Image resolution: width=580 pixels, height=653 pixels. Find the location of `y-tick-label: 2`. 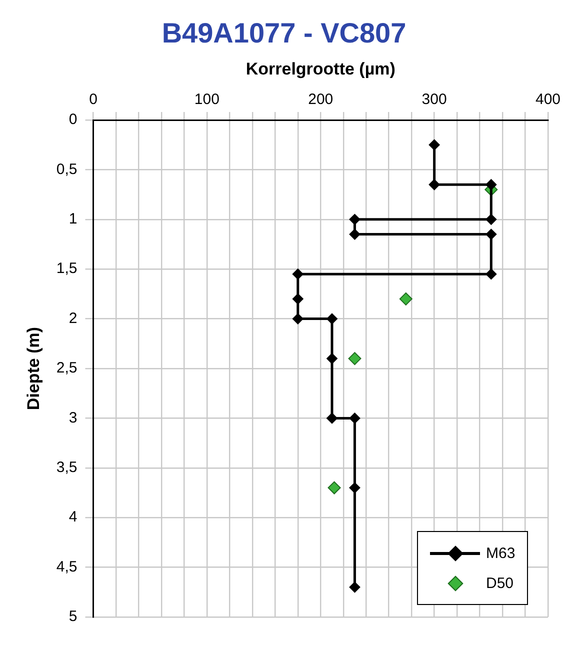

y-tick-label: 2 is located at coordinates (73, 318).